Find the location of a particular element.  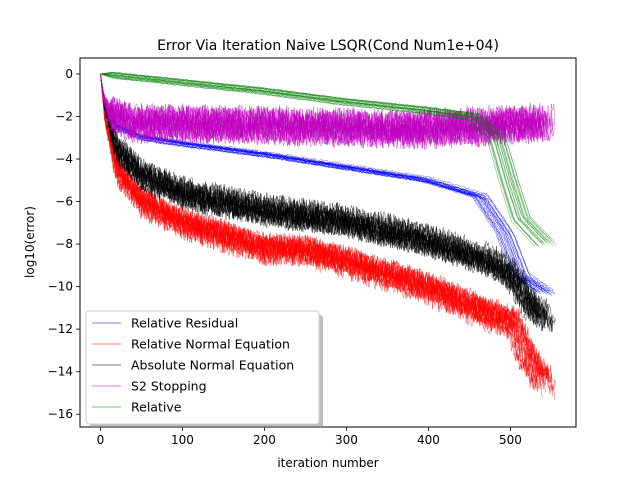

y-tick-label: −10 is located at coordinates (60, 287).